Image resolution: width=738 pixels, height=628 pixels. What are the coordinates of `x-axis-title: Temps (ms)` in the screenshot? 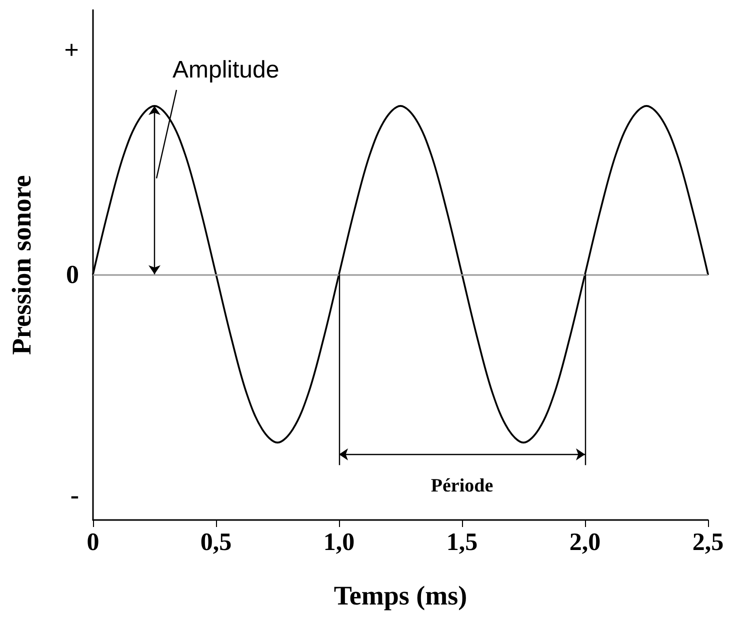 It's located at (401, 595).